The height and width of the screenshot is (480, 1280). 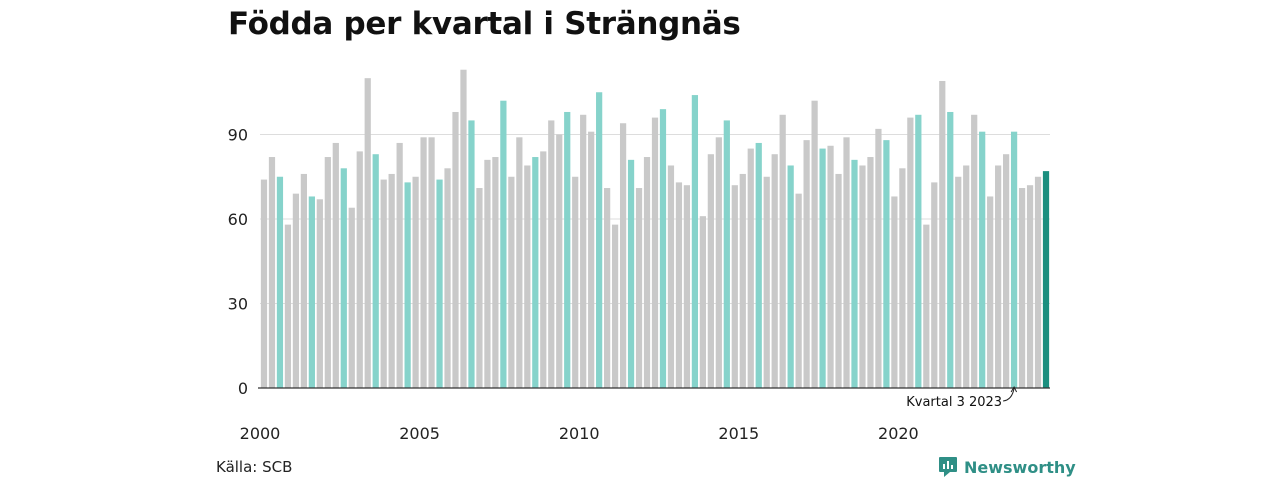 I want to click on x-tick-label: 2020, so click(x=898, y=433).